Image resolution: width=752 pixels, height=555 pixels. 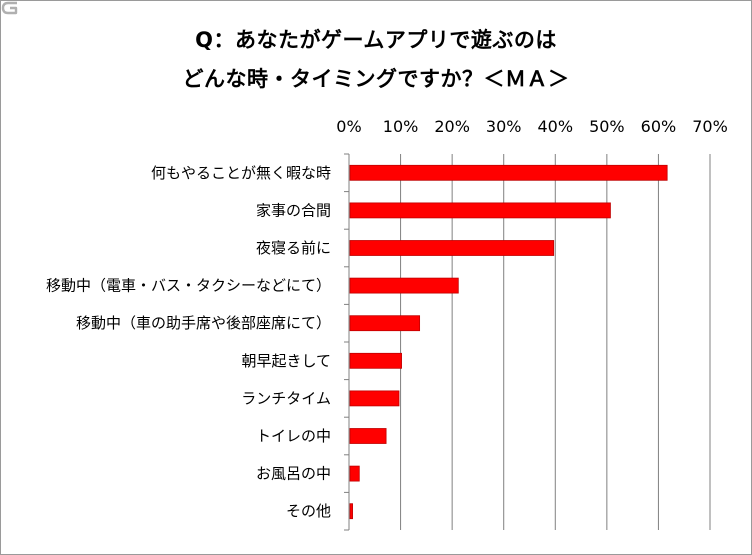 What do you see at coordinates (607, 126) in the screenshot?
I see `x-tick-label: 50%` at bounding box center [607, 126].